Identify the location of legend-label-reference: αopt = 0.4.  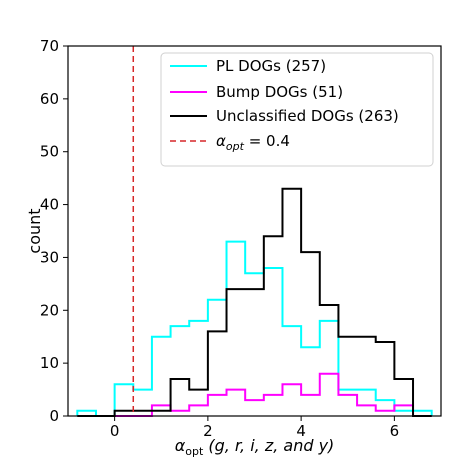
(253, 142).